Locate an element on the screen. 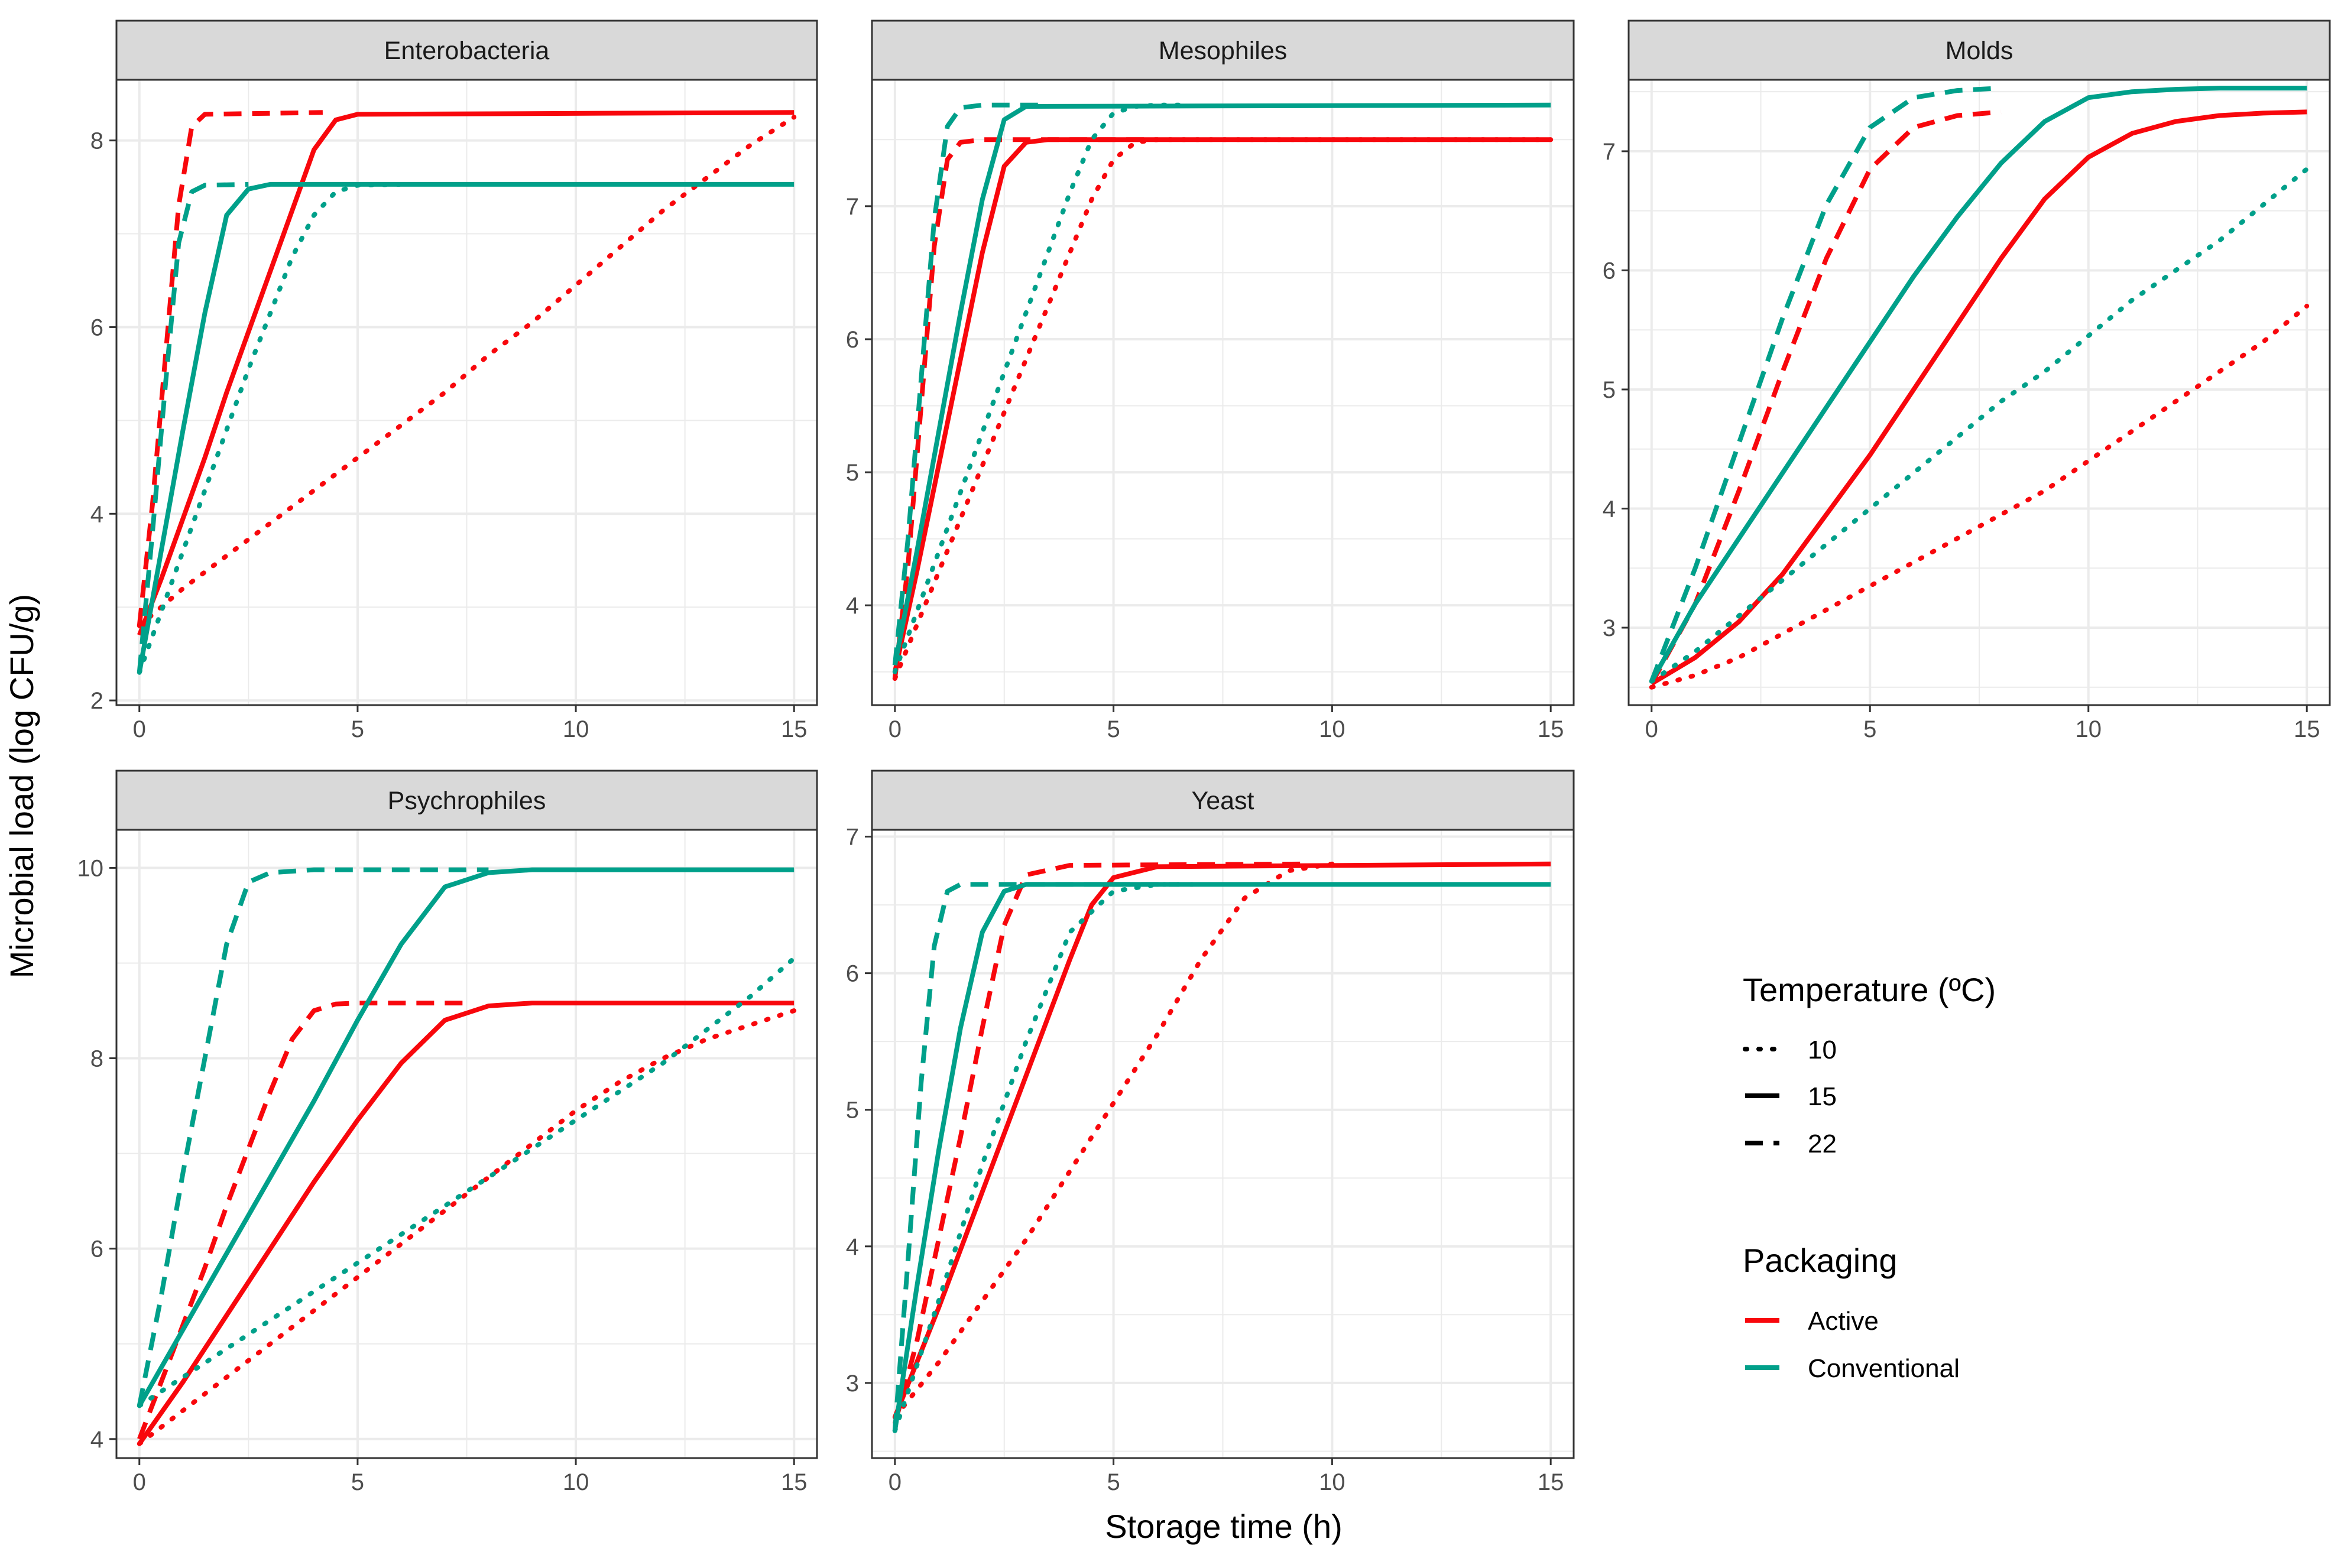  panel-enterobacteria: Enterobacteria 0 5 10 15 2 4 6 8 is located at coordinates (454, 381).